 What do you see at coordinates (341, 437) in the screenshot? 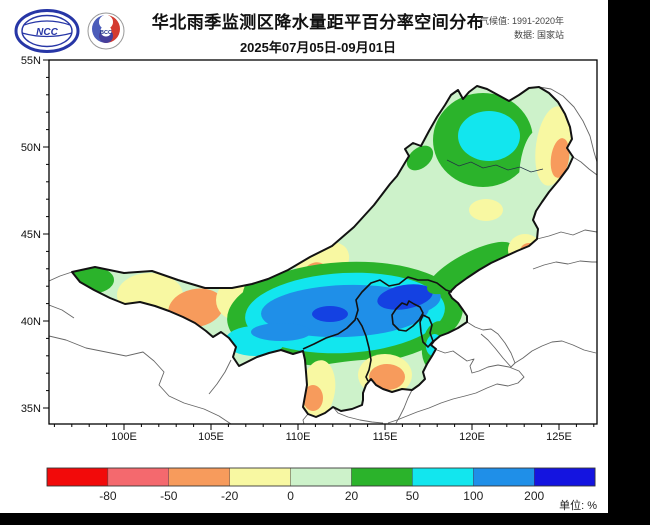
I see `x-axis-labels: 100E 105E 110E 115E 120E 125E` at bounding box center [341, 437].